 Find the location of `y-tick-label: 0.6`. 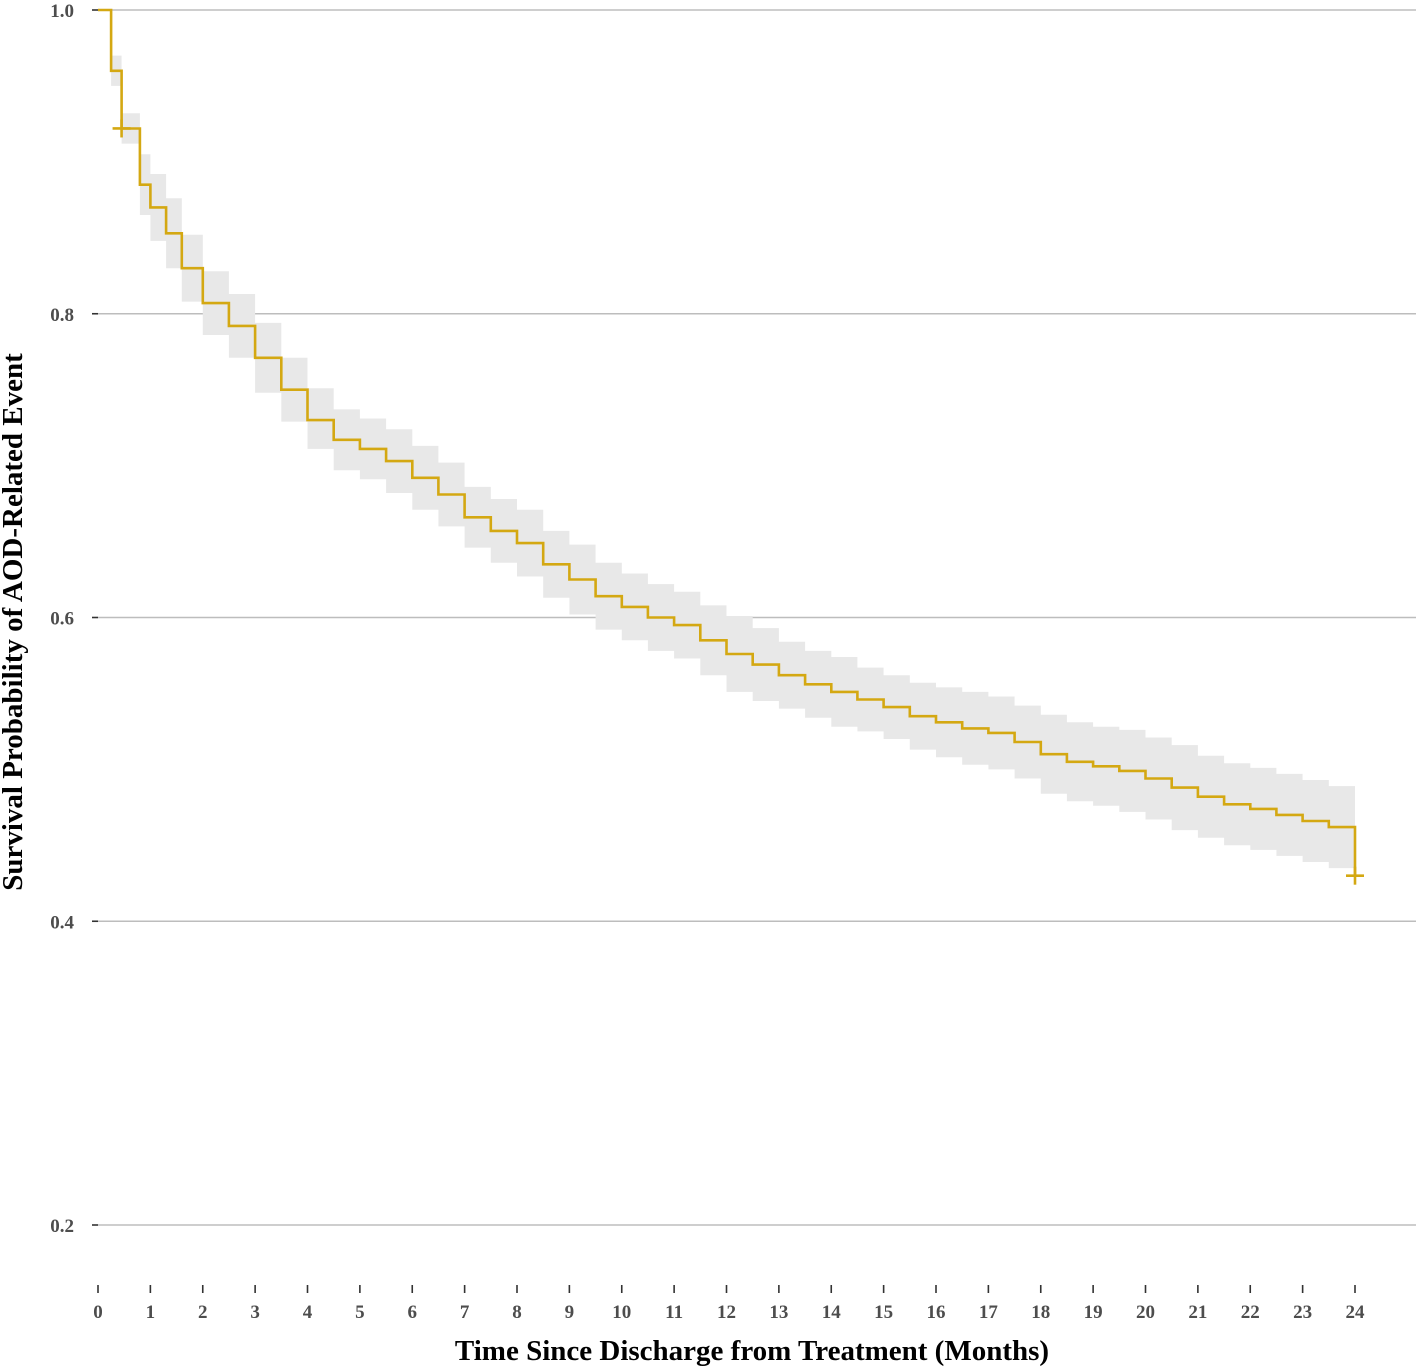

y-tick-label: 0.6 is located at coordinates (62, 619).